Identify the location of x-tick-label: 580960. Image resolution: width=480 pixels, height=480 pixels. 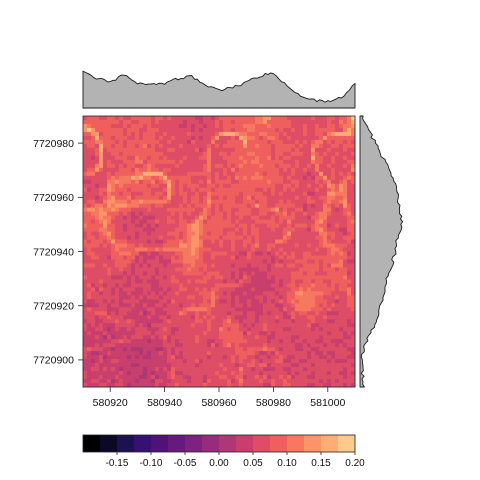
(218, 403).